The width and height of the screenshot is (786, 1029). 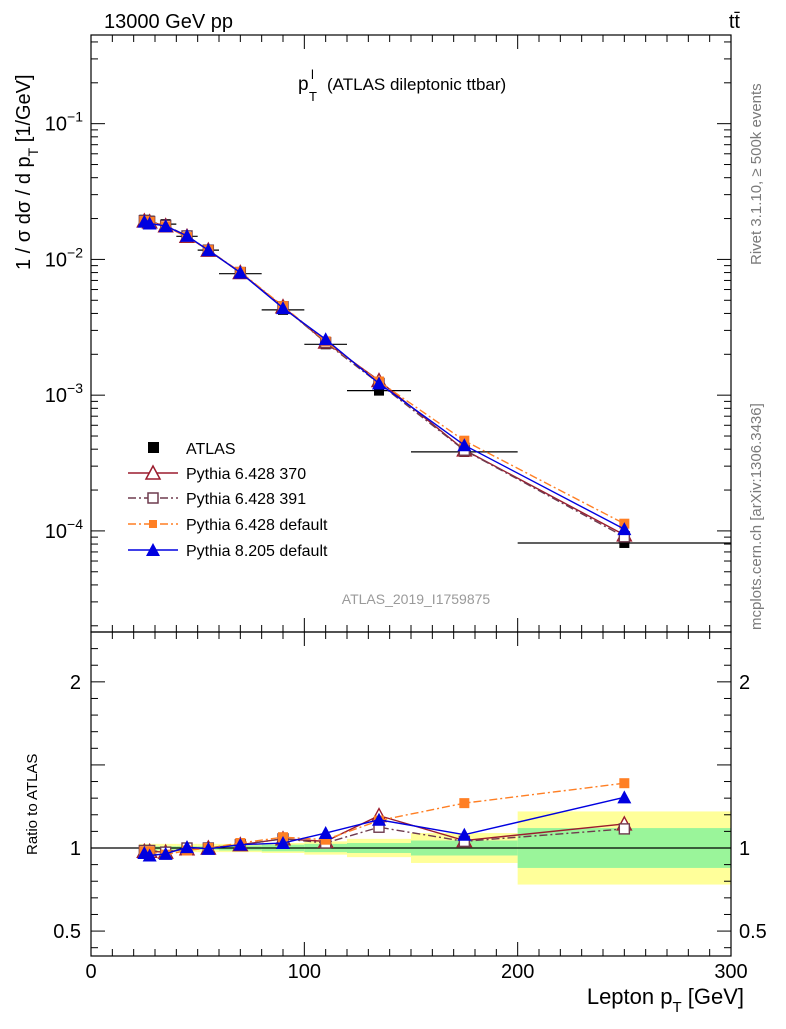 What do you see at coordinates (64, 122) in the screenshot?
I see `main-ytick-label-0: 10⁻¹` at bounding box center [64, 122].